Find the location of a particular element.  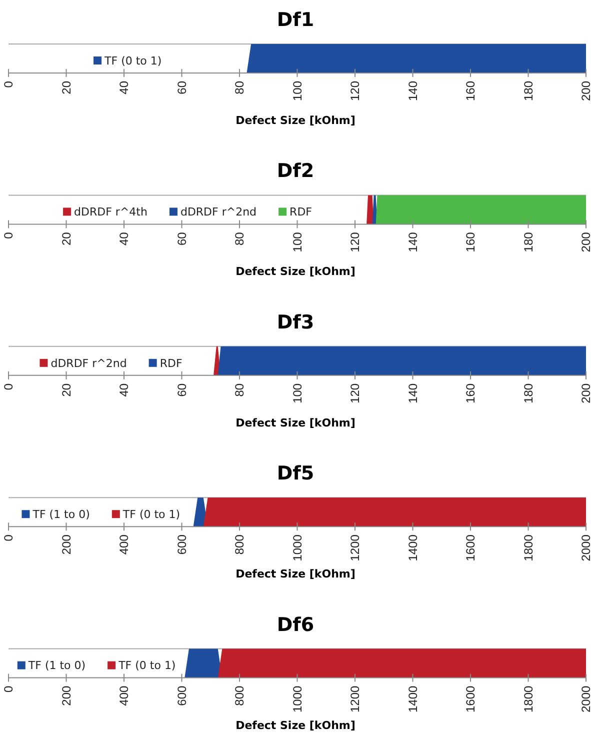

chart-title: Df6 is located at coordinates (295, 625).